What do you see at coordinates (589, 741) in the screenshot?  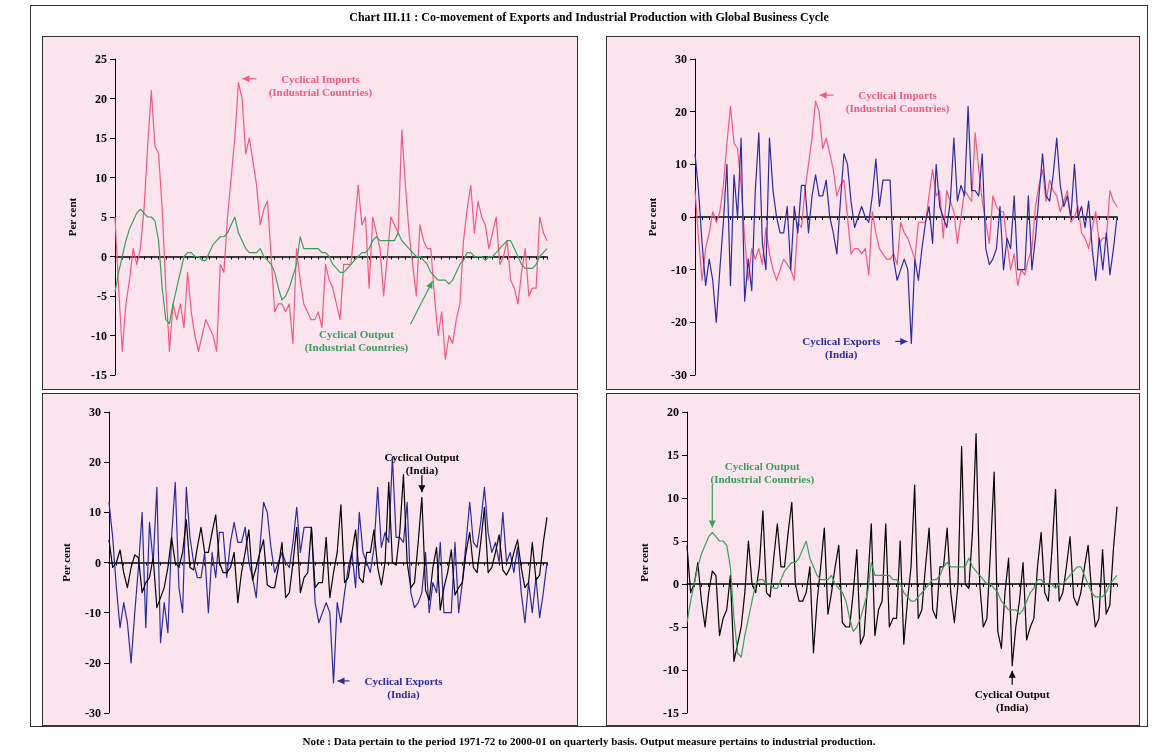 I see `text: Note : Data pertain to the period 1971-72 to 2000-01 on quarterly basis. Output measure pertains to industrial production.` at bounding box center [589, 741].